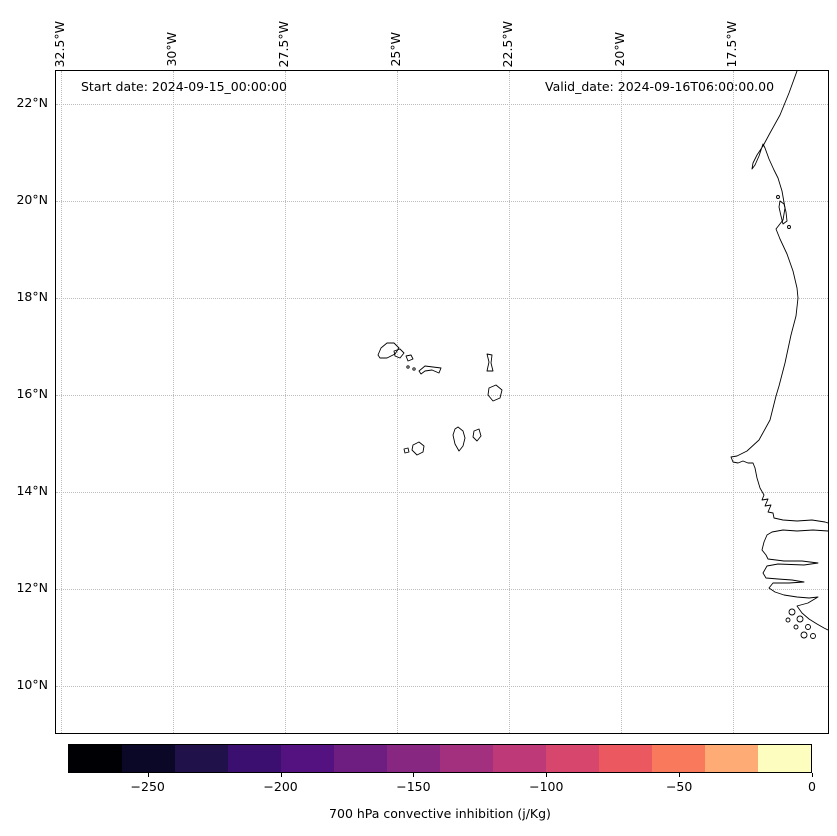 This screenshot has height=836, width=837. Describe the element at coordinates (418, 448) in the screenshot. I see `island-fogo` at that location.